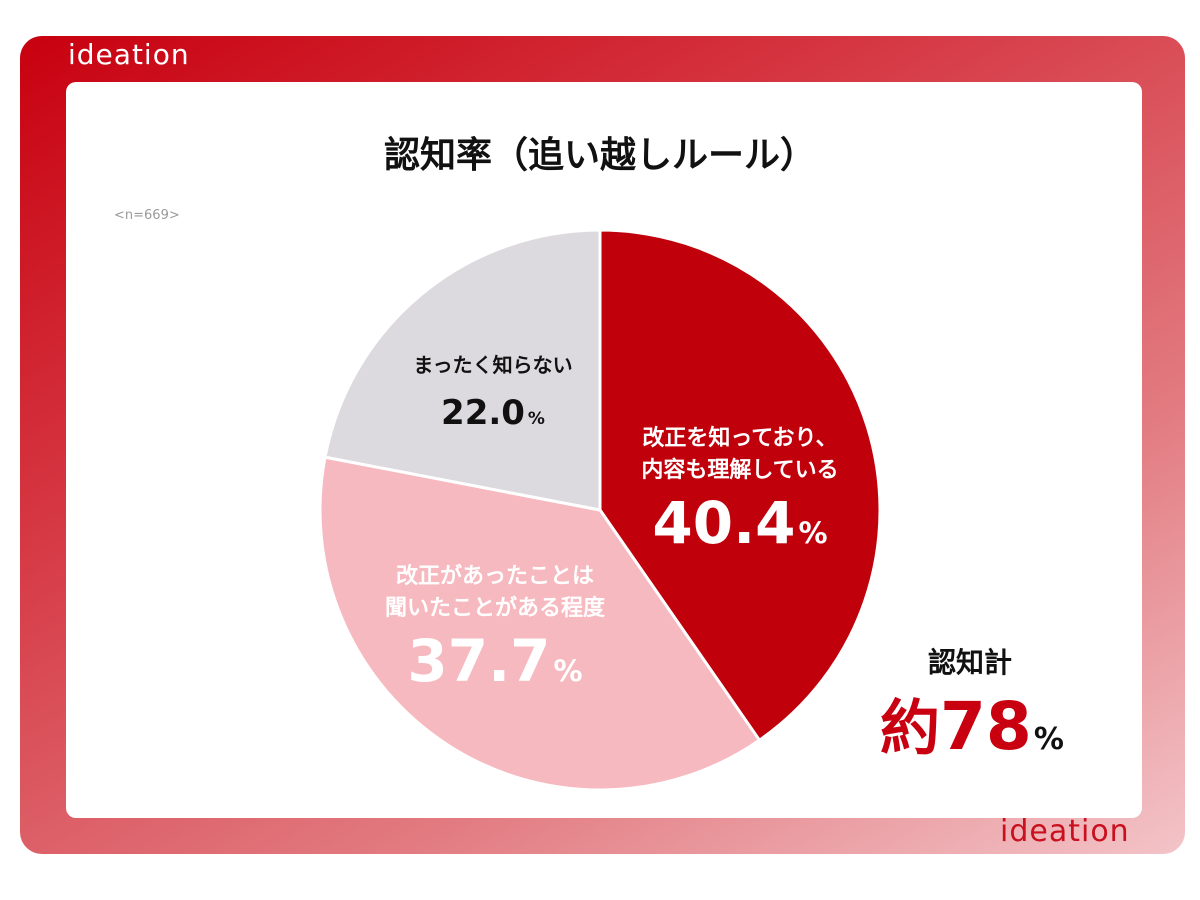 Image resolution: width=1200 pixels, height=900 pixels. What do you see at coordinates (739, 523) in the screenshot?
I see `slice-value-0: 40.4%` at bounding box center [739, 523].